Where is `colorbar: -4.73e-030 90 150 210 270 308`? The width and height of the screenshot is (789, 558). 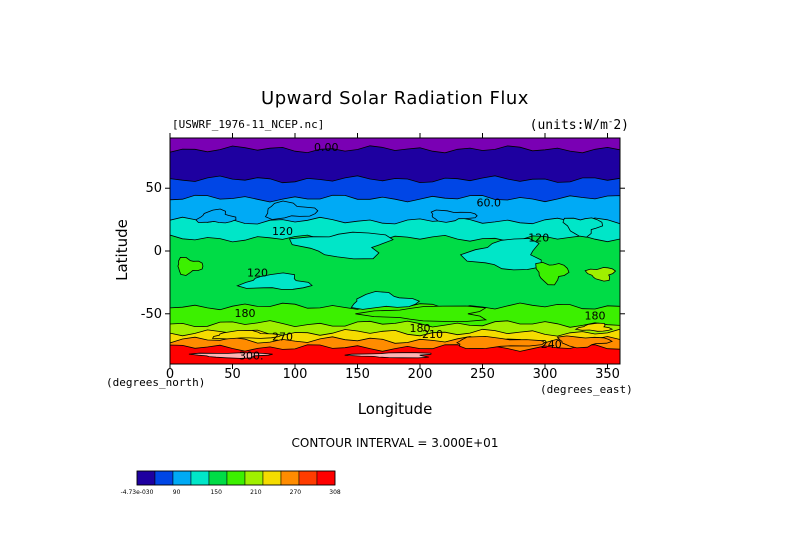 colorbar: -4.73e-030 90 150 210 270 308 is located at coordinates (231, 483).